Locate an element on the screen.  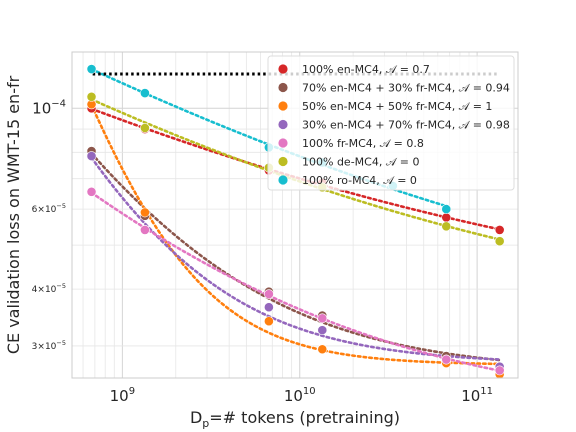
y-tick-label-2: 6×10⁻⁵ is located at coordinates (49, 208).